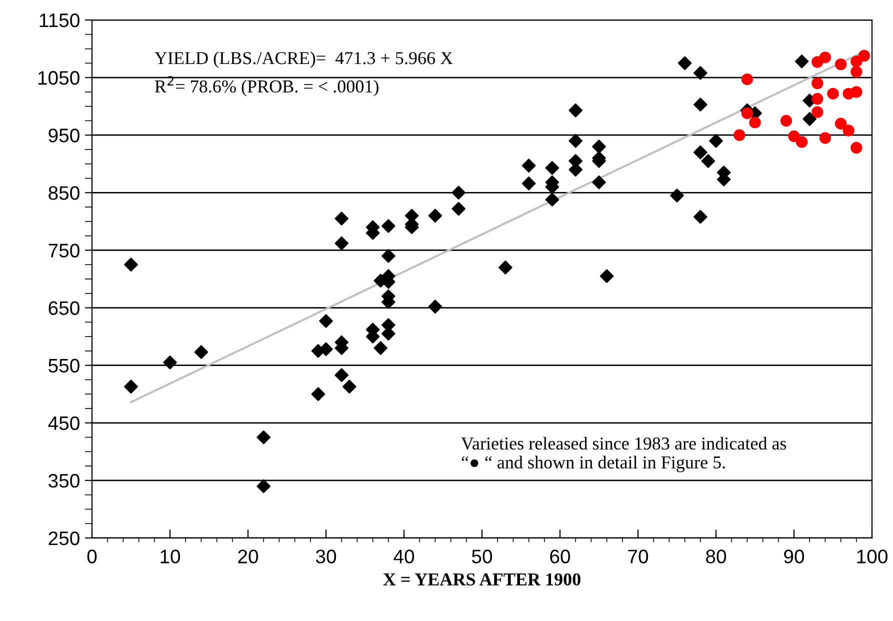 This screenshot has width=893, height=621. Describe the element at coordinates (623, 454) in the screenshot. I see `annotation: Varieties released since 1983 are indicated as “● “ and shown in detail in Figure 5.` at that location.